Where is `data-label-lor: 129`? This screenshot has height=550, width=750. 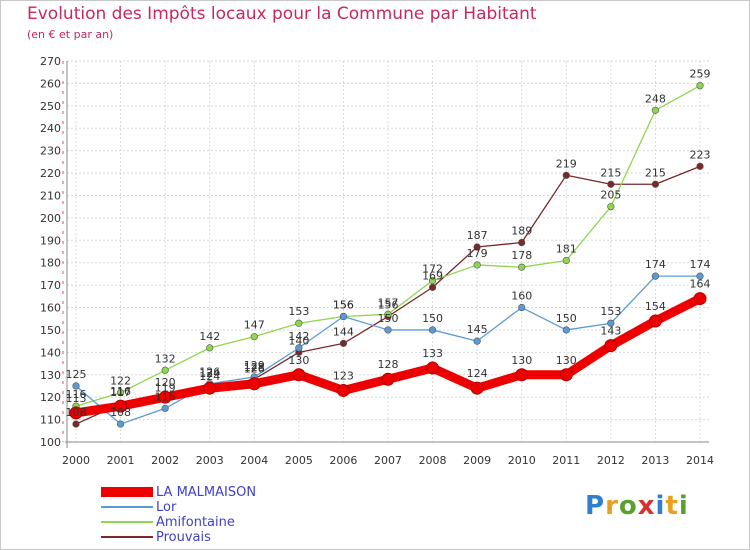 data-label-lor: 129 is located at coordinates (254, 365).